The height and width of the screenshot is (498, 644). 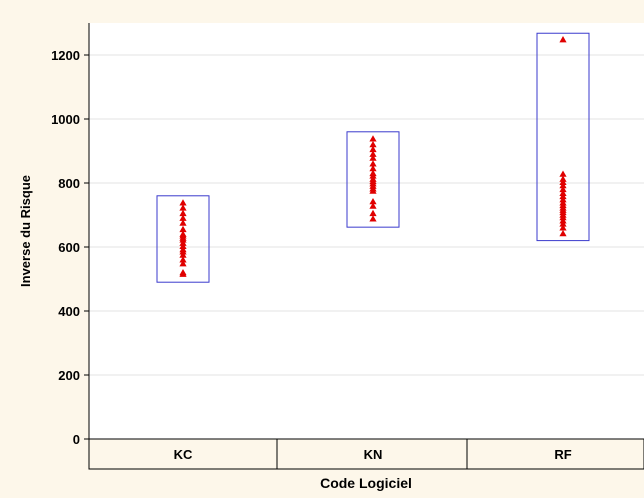 I want to click on y-tick-label: 400, so click(x=69, y=311).